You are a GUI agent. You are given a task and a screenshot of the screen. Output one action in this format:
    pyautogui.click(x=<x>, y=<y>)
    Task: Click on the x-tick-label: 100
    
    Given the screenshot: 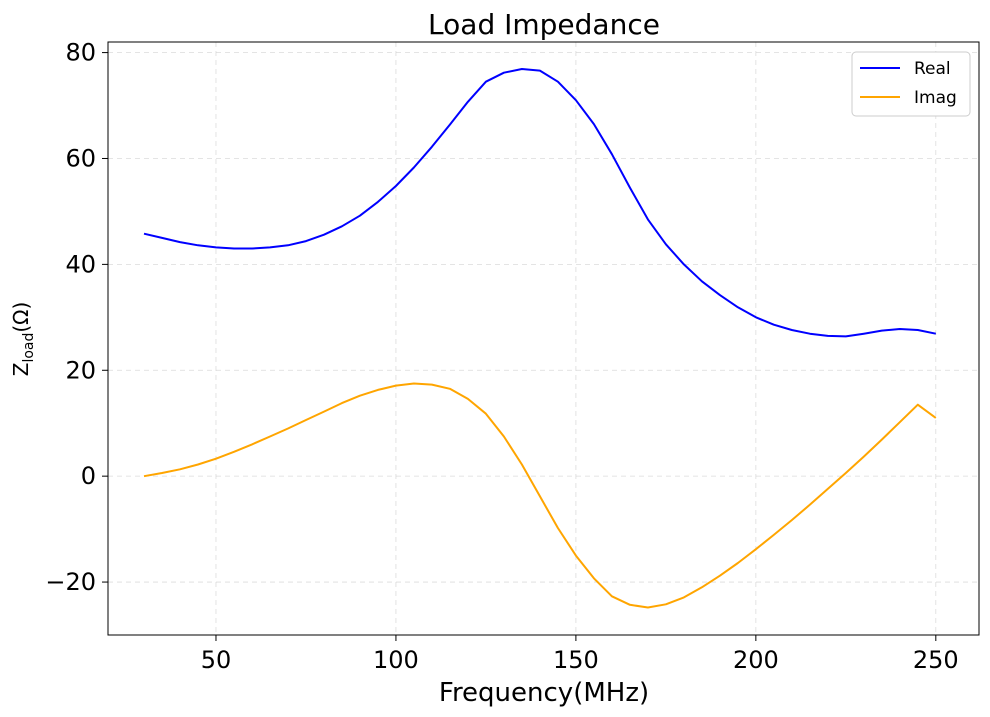 What is the action you would take?
    pyautogui.click(x=396, y=660)
    